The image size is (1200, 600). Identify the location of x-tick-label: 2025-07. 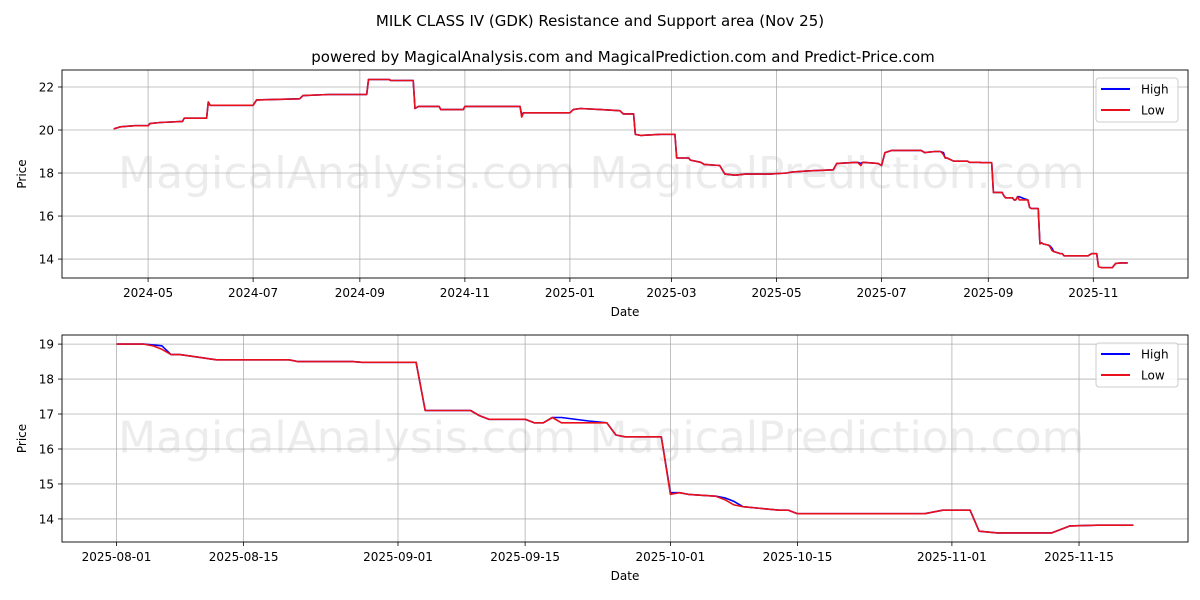
(881, 293).